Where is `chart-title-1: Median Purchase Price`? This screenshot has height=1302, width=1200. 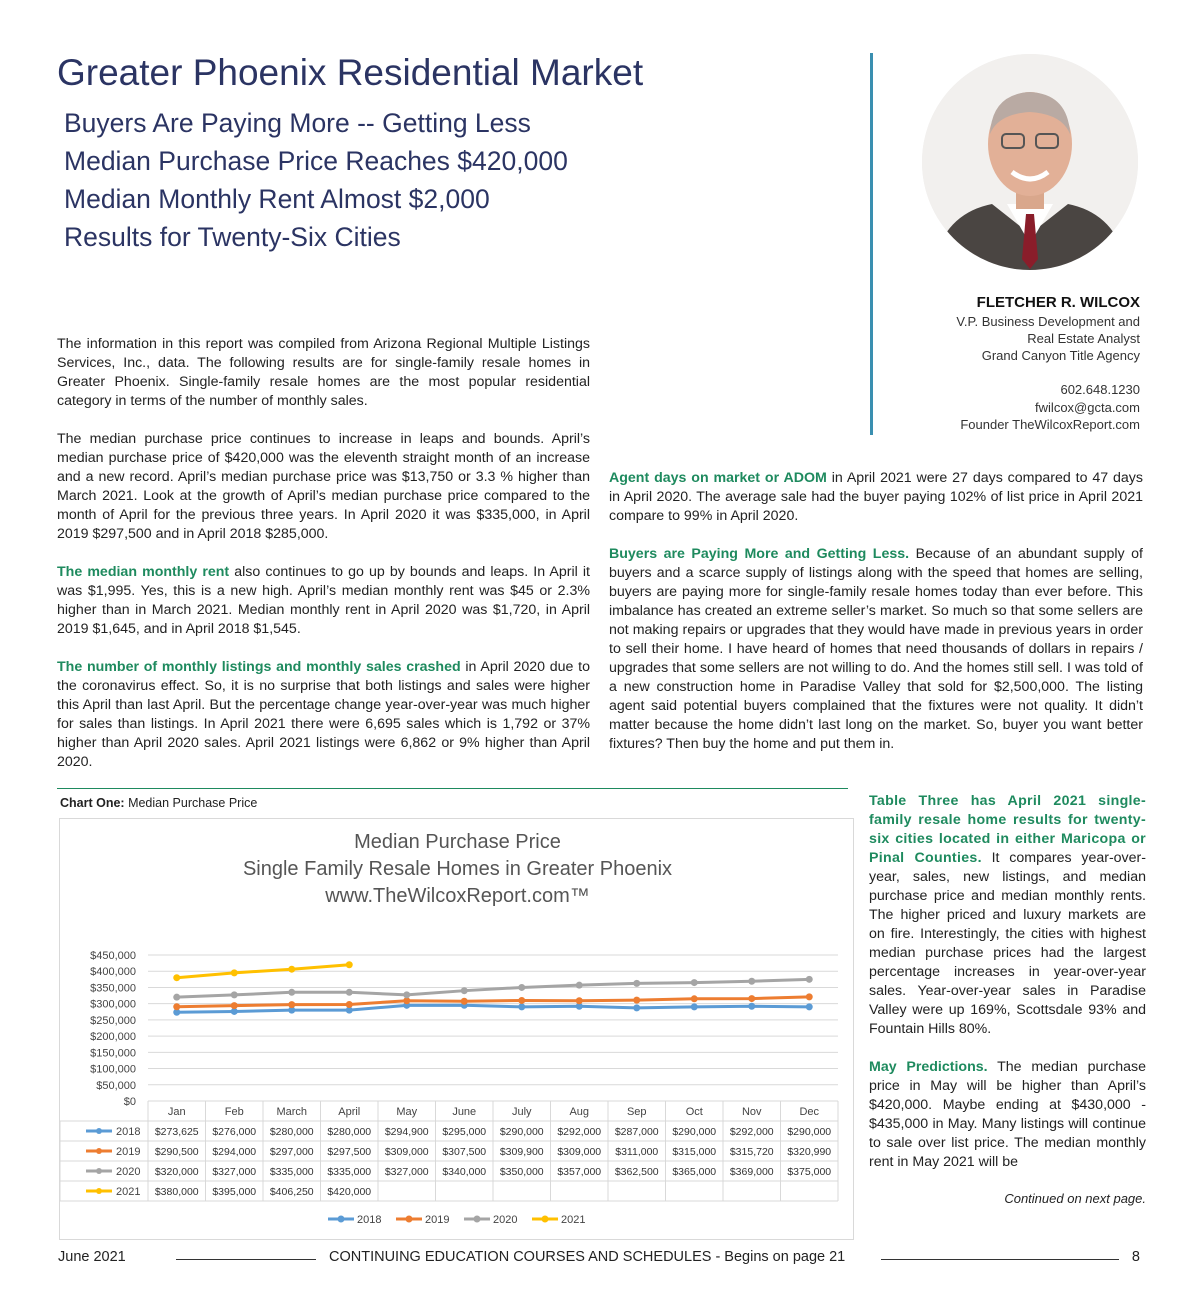
chart-title-1: Median Purchase Price is located at coordinates (457, 842).